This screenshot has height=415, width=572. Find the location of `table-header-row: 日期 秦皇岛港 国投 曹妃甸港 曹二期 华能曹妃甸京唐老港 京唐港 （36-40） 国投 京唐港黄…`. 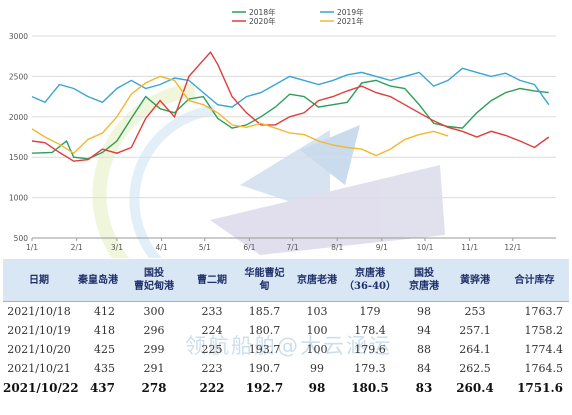

table-header-row: 日期 秦皇岛港 国投 曹妃甸港 曹二期 华能曹妃甸京唐老港 京唐港 （36-40） 国投 京唐港黄… is located at coordinates (286, 280).